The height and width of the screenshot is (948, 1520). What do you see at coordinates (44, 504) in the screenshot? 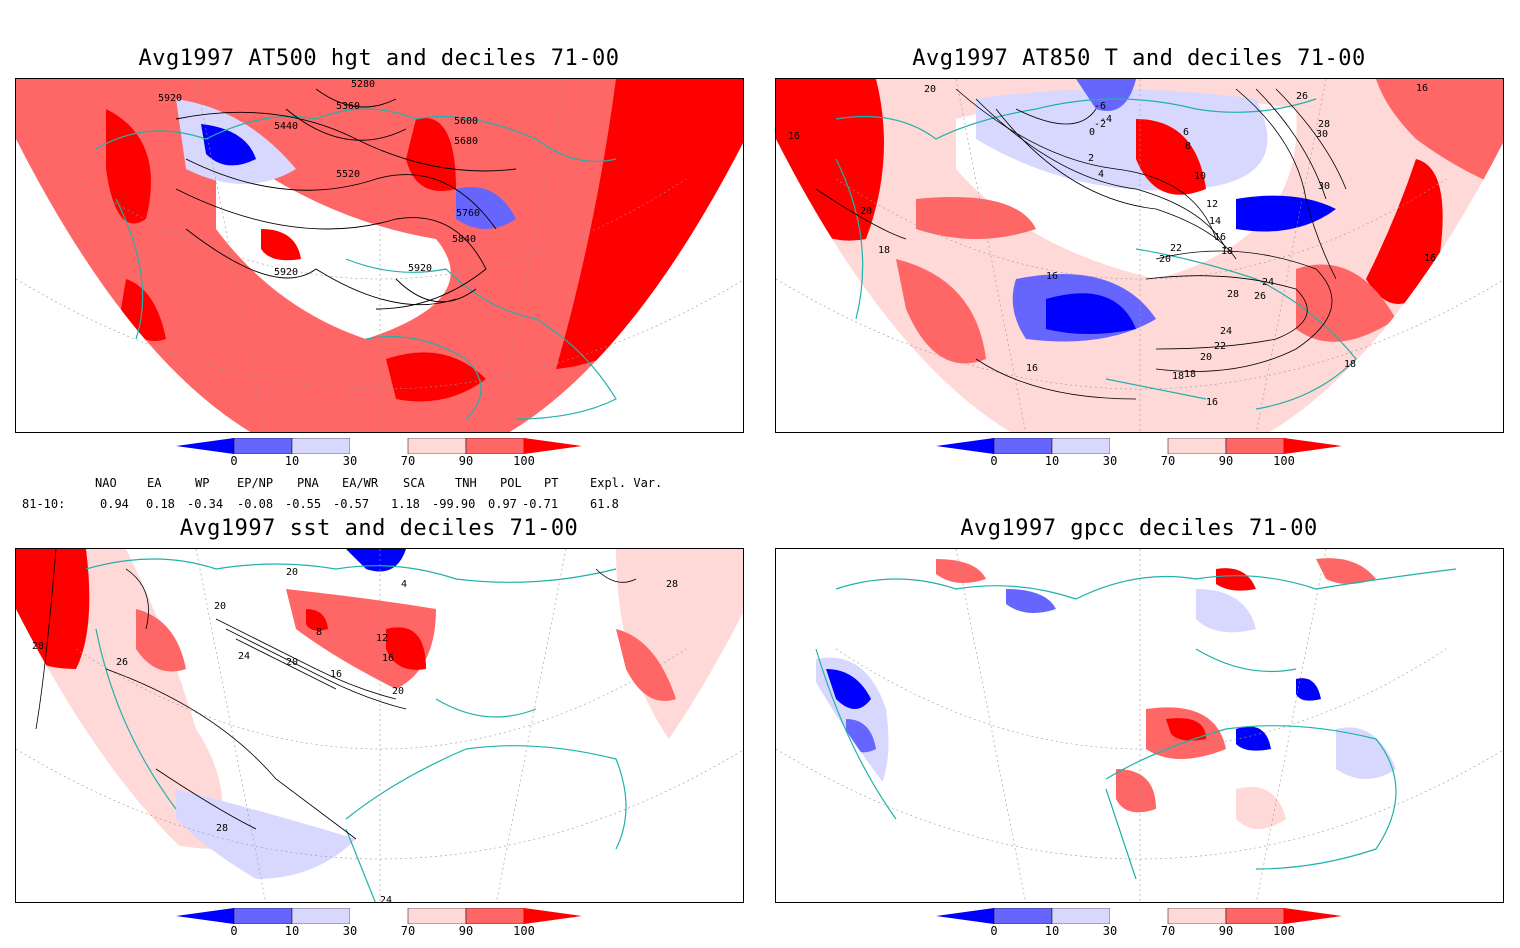
I see `index-row-label: 81-10:` at bounding box center [44, 504].